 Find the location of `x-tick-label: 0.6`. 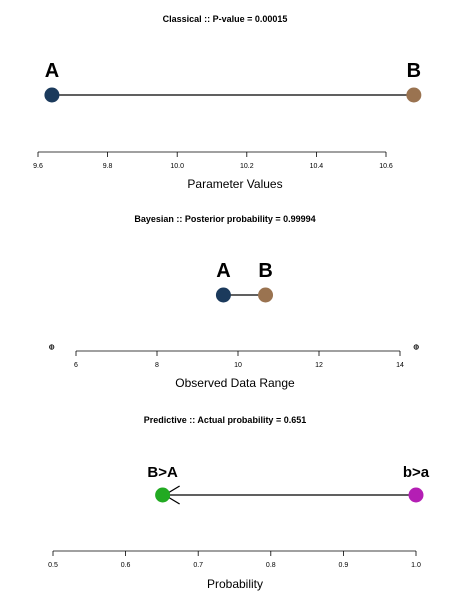

x-tick-label: 0.6 is located at coordinates (126, 565).